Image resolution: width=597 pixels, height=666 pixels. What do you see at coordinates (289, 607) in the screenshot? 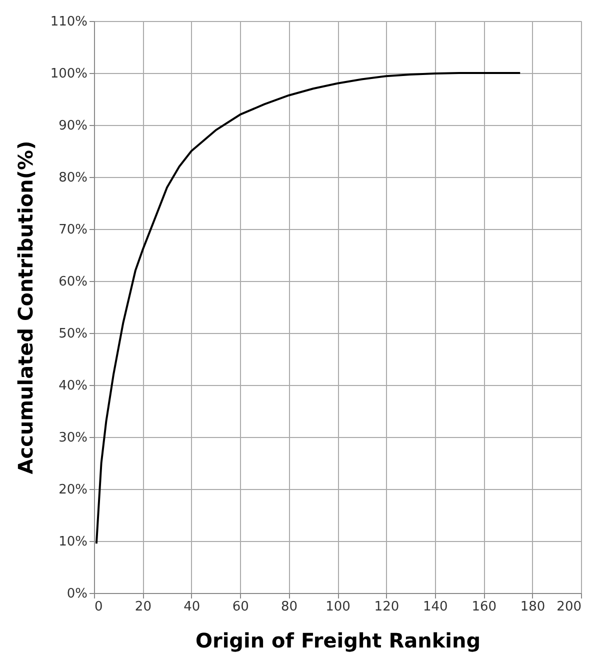
I see `x-tick-label: 80` at bounding box center [289, 607].